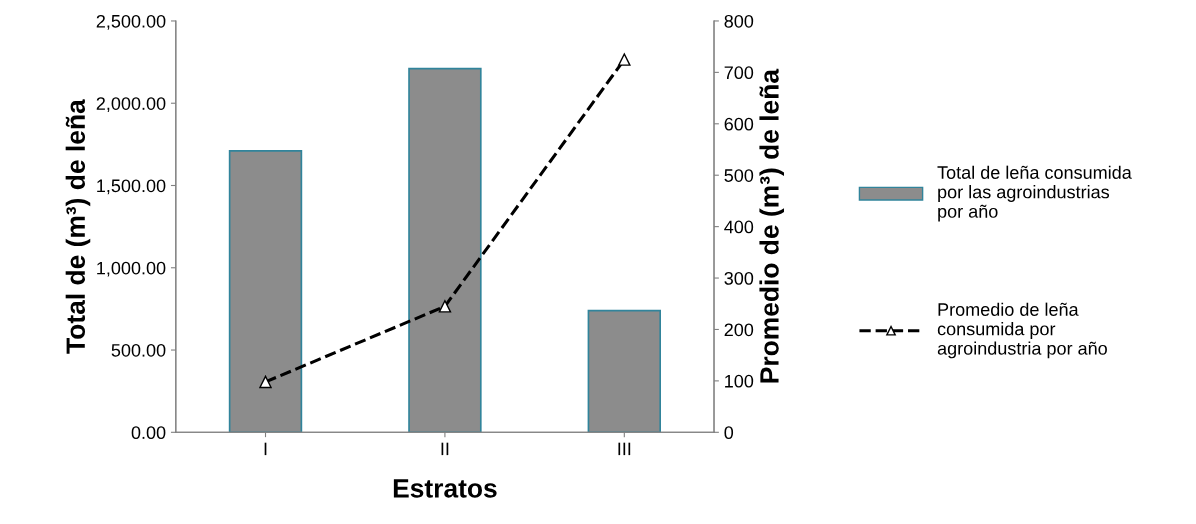 The image size is (1196, 524). What do you see at coordinates (772, 225) in the screenshot?
I see `y2-axis-title: Promedio de (m³) de leña` at bounding box center [772, 225].